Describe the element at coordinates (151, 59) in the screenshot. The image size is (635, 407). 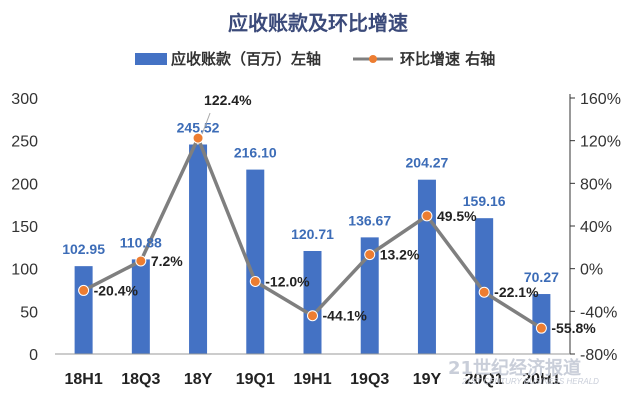
I see `legend-bar-swatch` at that location.